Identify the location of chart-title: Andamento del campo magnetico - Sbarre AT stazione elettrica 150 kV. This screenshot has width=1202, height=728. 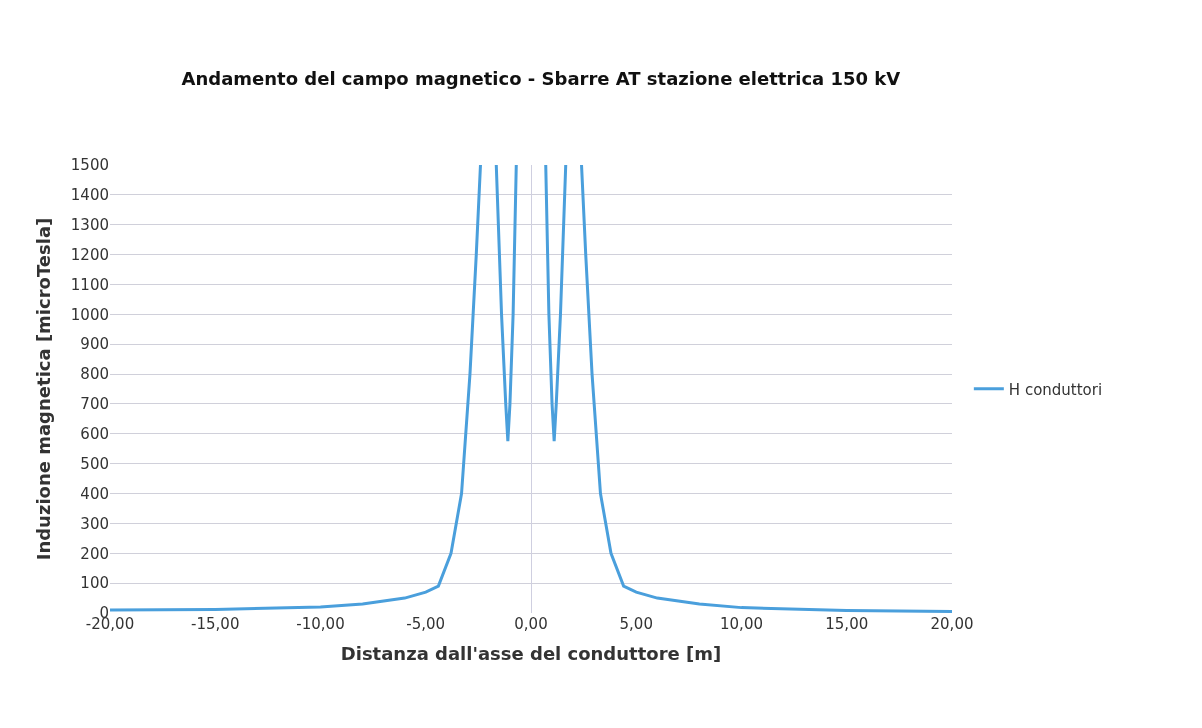
(541, 79).